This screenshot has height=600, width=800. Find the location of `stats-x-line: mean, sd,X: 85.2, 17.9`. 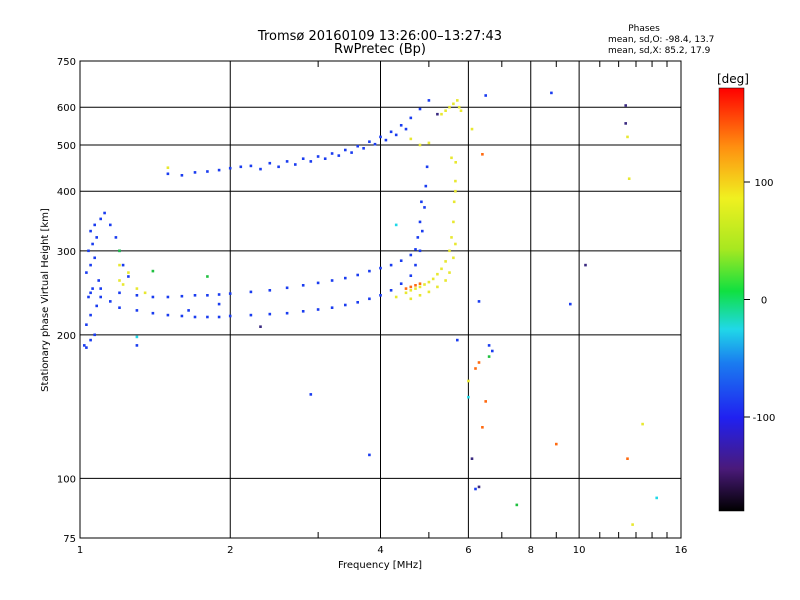

stats-x-line: mean, sd,X: 85.2, 17.9 is located at coordinates (659, 51).